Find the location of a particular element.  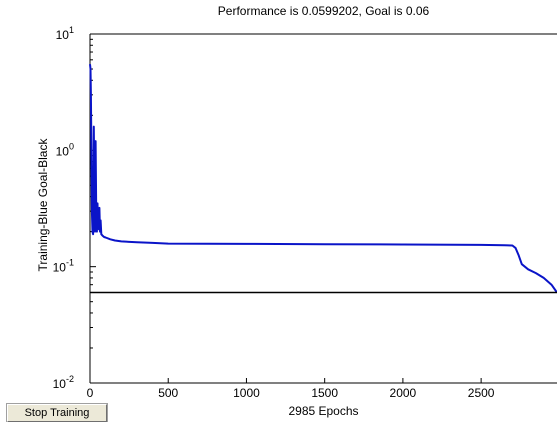

y-tick-label: 10⁰ is located at coordinates (65, 149).